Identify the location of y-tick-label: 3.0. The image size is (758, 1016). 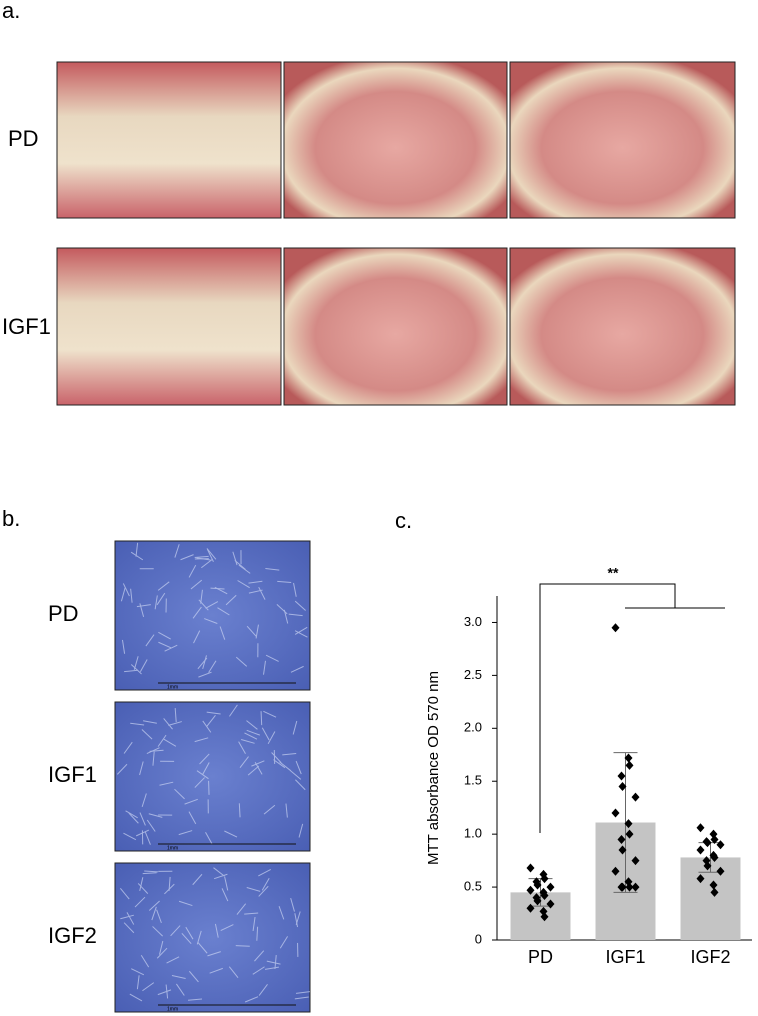
(473, 621).